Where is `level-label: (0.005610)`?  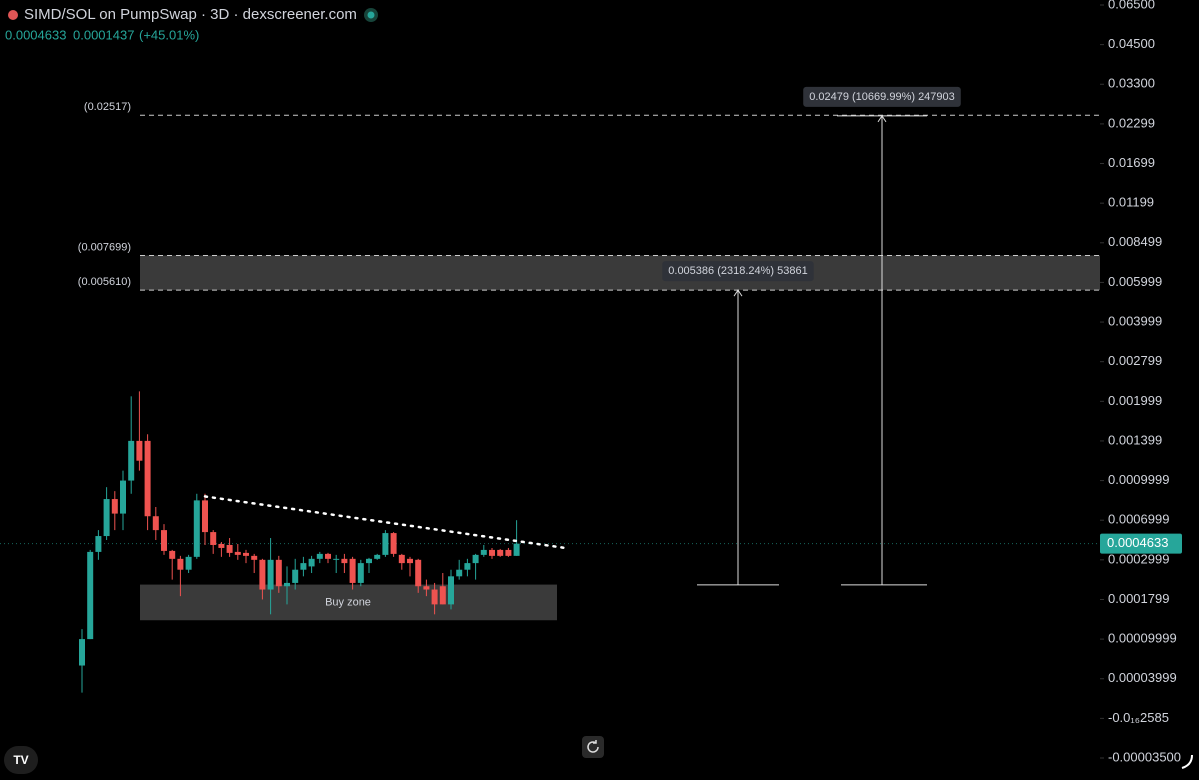 level-label: (0.005610) is located at coordinates (104, 282).